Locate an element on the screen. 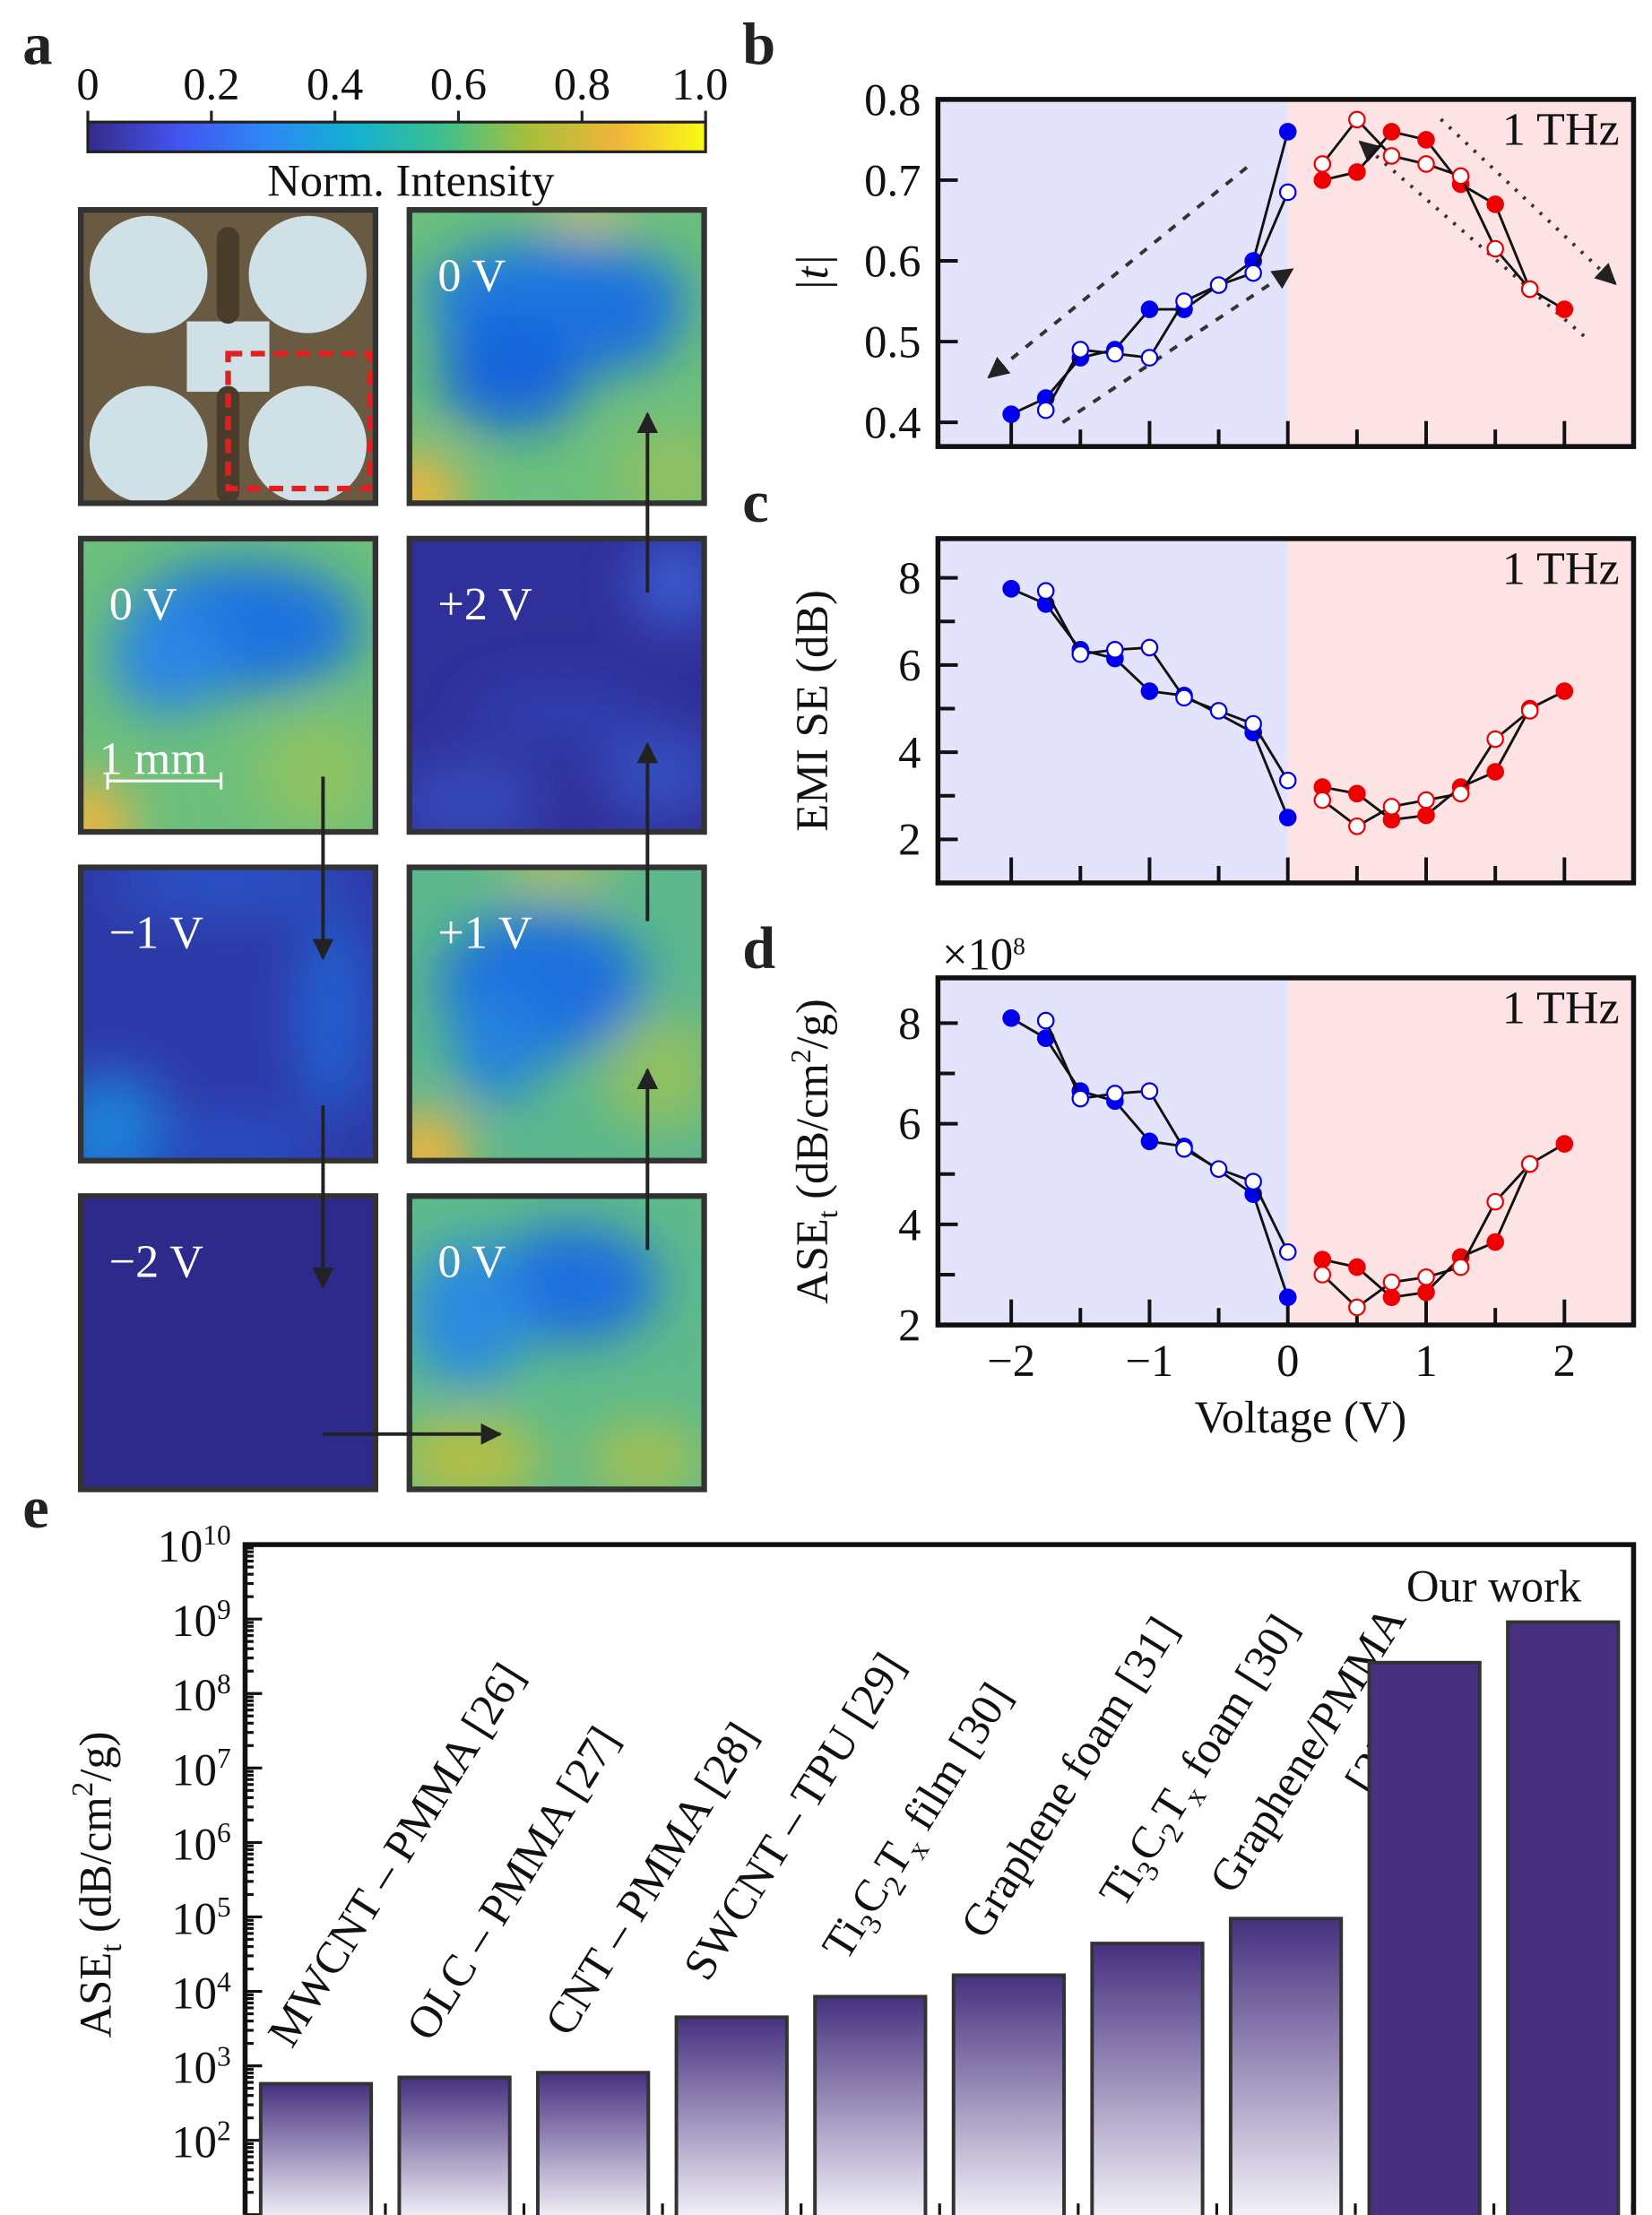 The image size is (1652, 2215). superscript: 7 is located at coordinates (224, 1758).